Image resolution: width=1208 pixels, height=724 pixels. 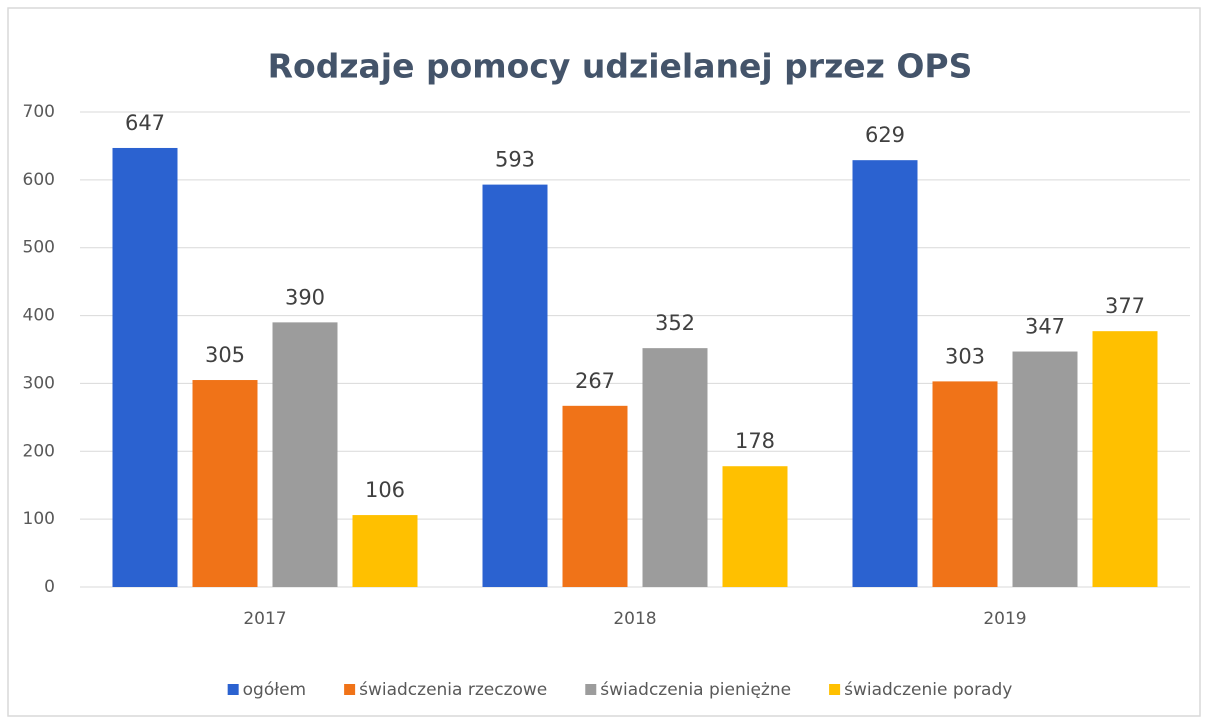 I want to click on y-tick-label: 500, so click(x=39, y=248).